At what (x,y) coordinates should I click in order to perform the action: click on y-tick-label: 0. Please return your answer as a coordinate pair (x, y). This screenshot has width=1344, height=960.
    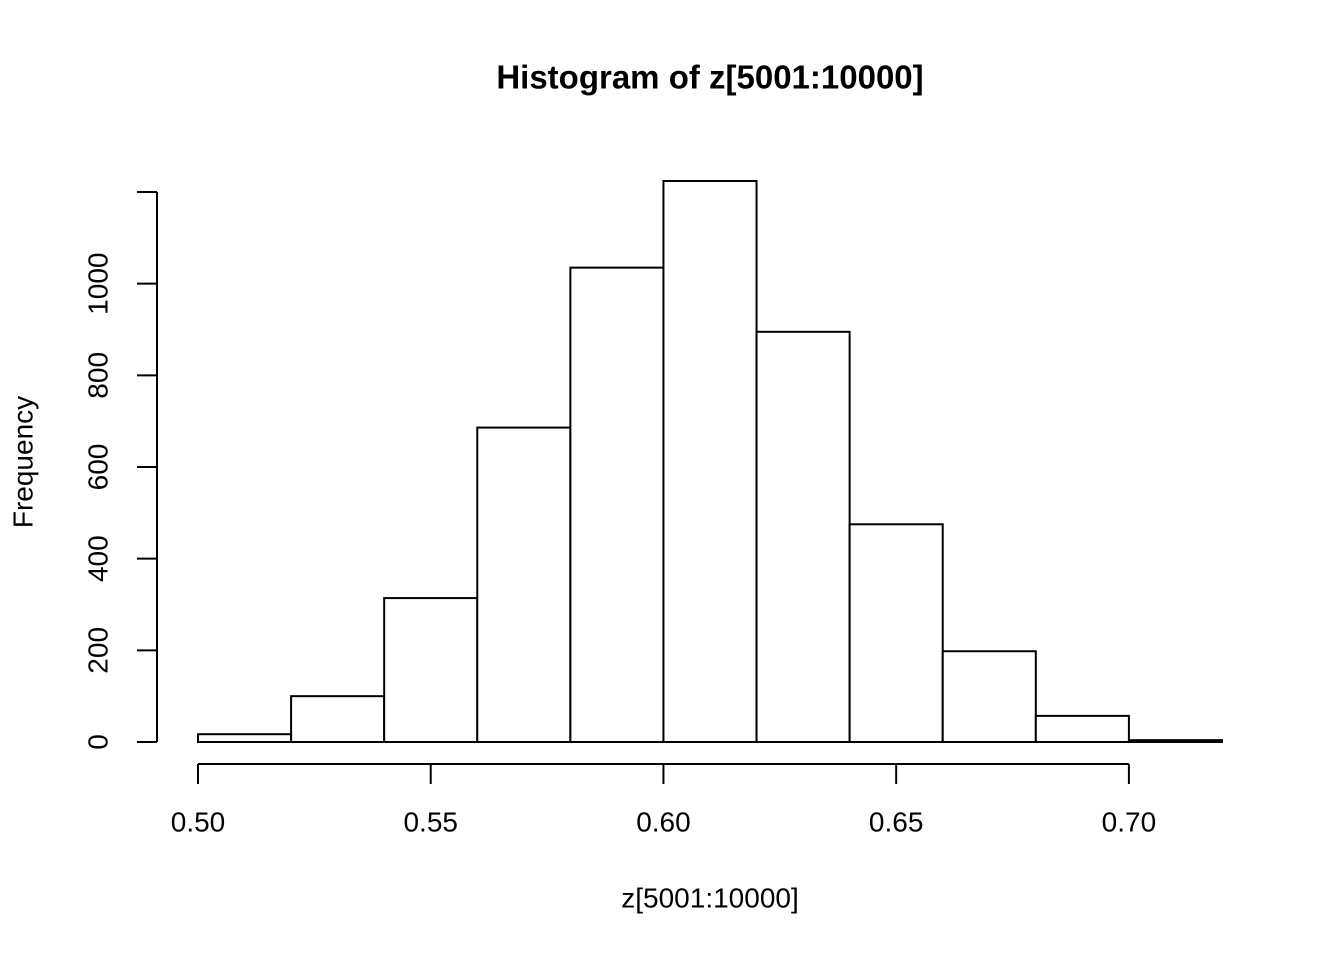
    Looking at the image, I should click on (97, 742).